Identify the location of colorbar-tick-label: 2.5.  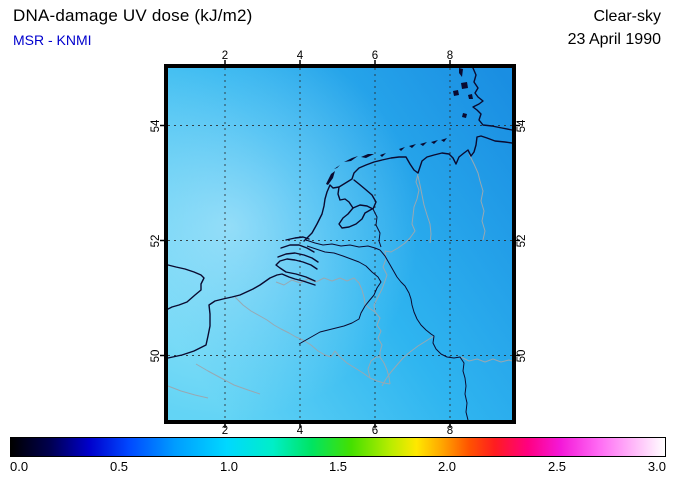
(557, 466).